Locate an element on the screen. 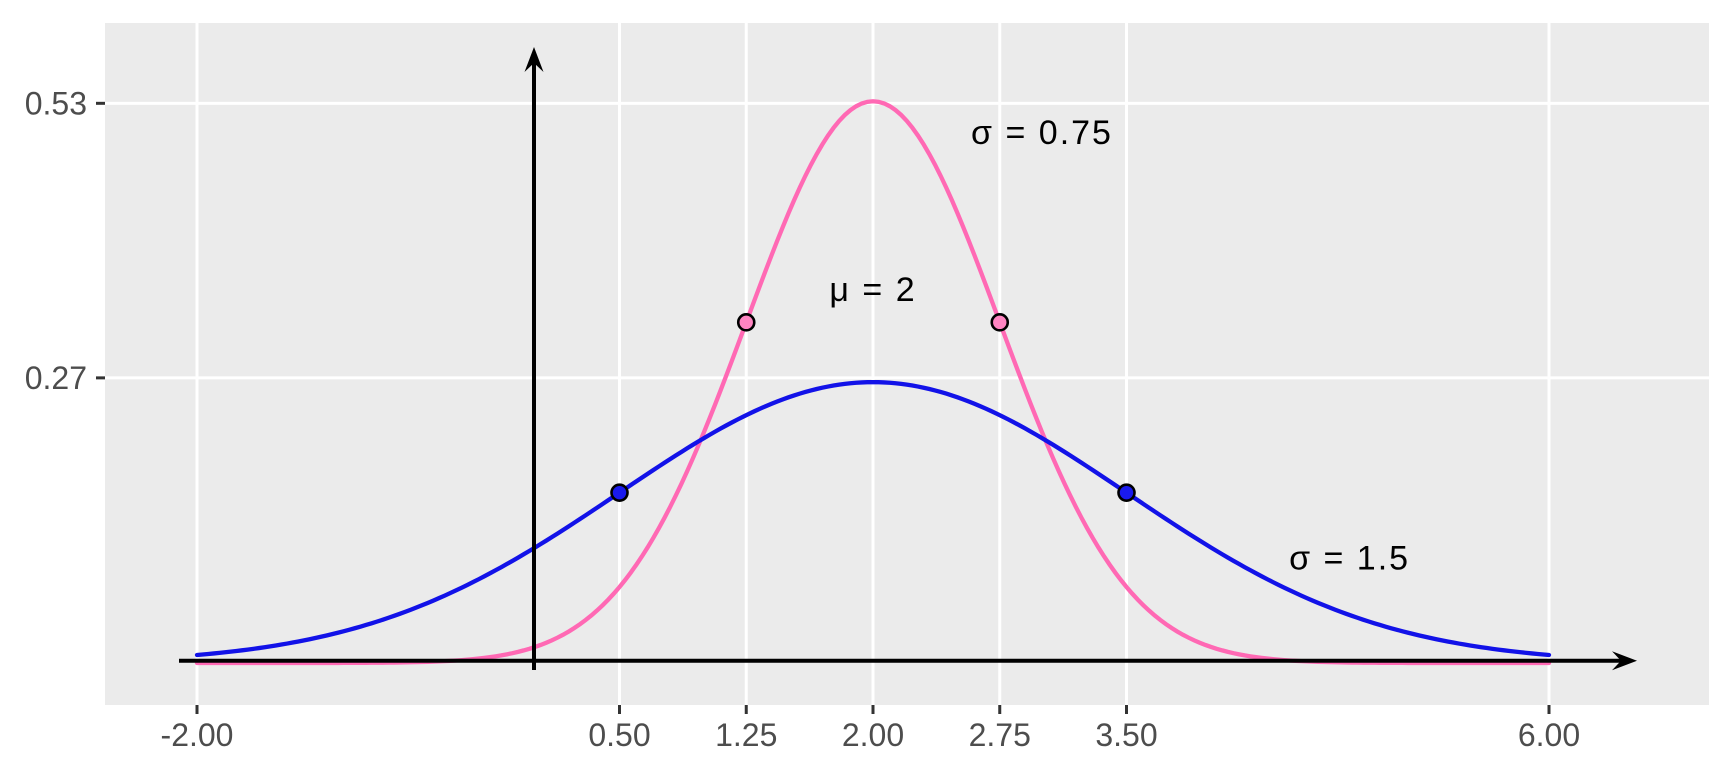 The width and height of the screenshot is (1728, 777). y-tick-label-0.53: 0.53 is located at coordinates (56, 103).